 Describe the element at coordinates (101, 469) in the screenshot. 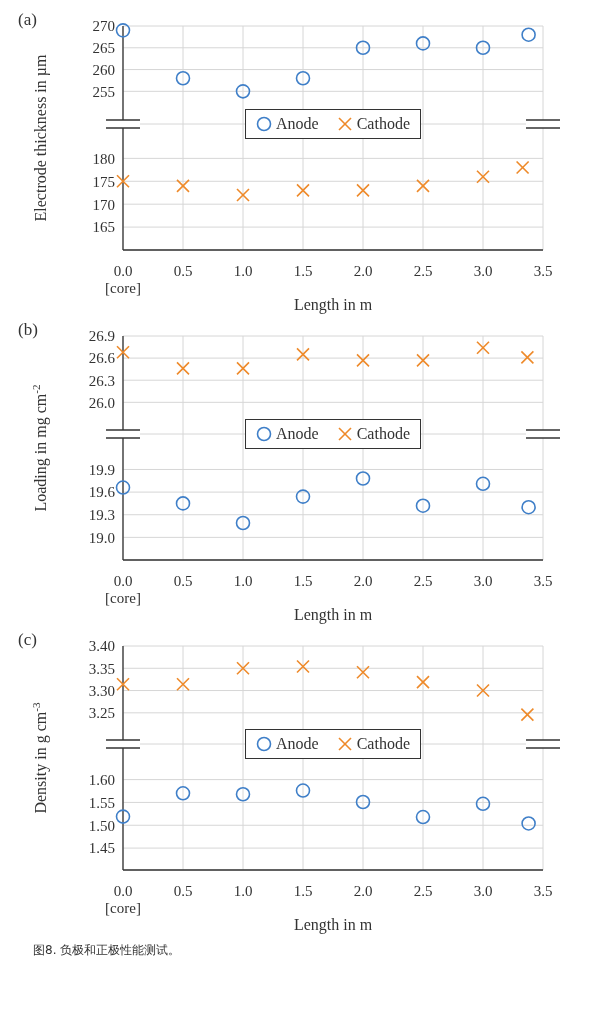

I see `y-tick-label: 19.9` at that location.